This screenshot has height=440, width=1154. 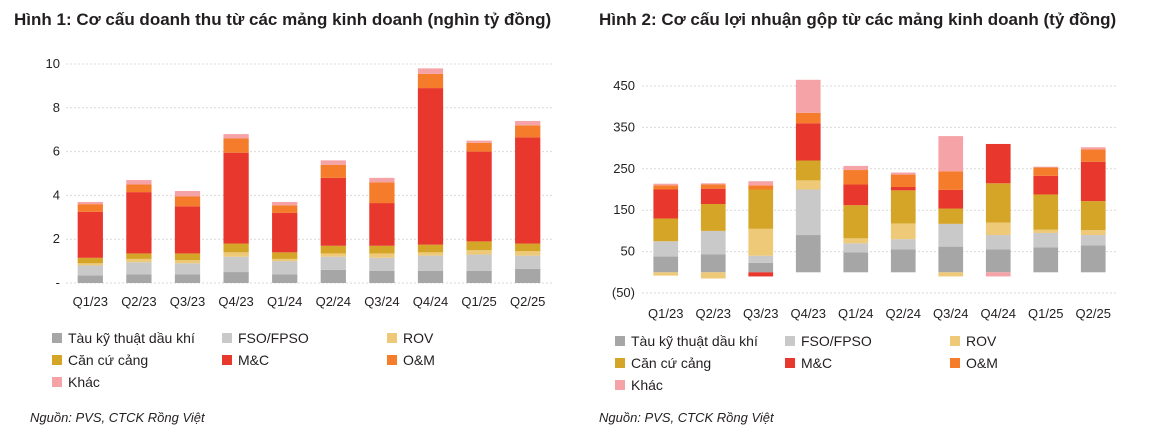 I want to click on legend-item: ROV, so click(x=410, y=338).